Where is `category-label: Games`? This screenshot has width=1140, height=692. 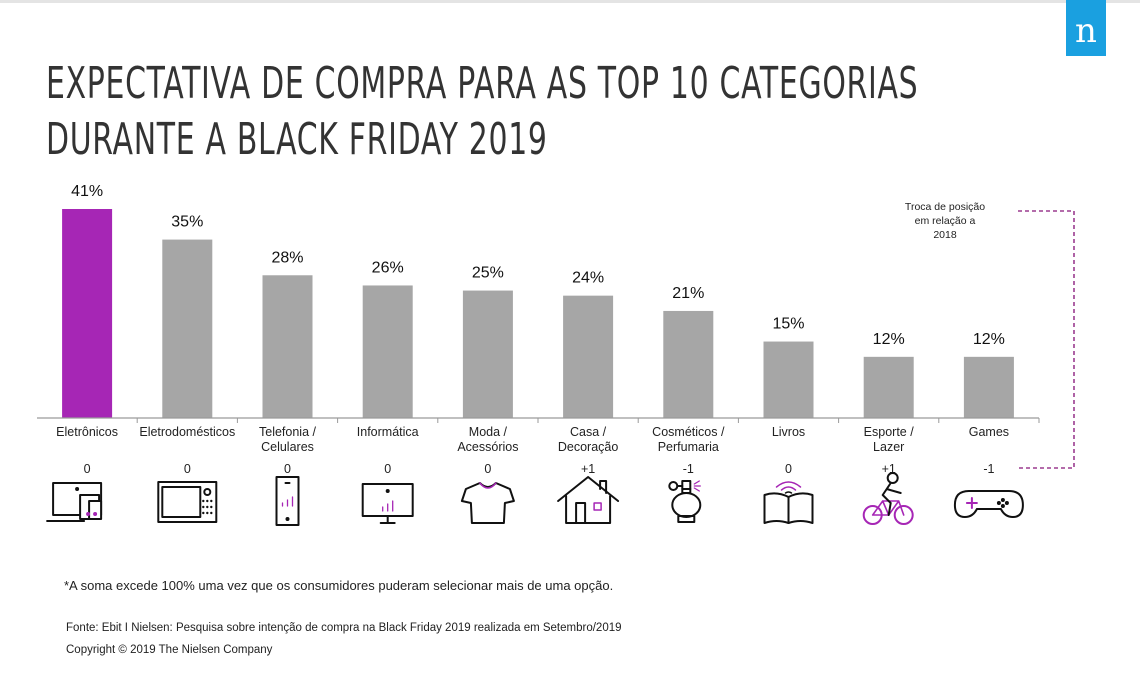
category-label: Games is located at coordinates (989, 432).